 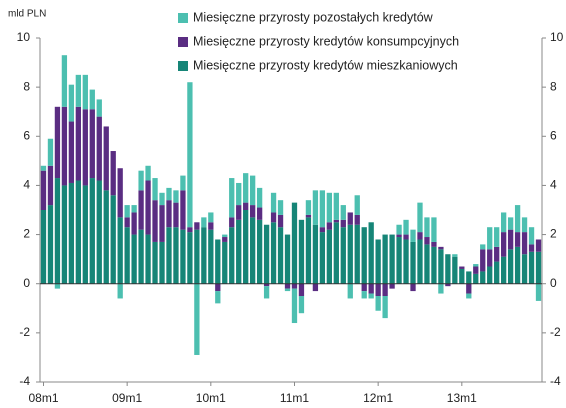 What do you see at coordinates (127, 398) in the screenshot?
I see `x-tick-label: 09m1` at bounding box center [127, 398].